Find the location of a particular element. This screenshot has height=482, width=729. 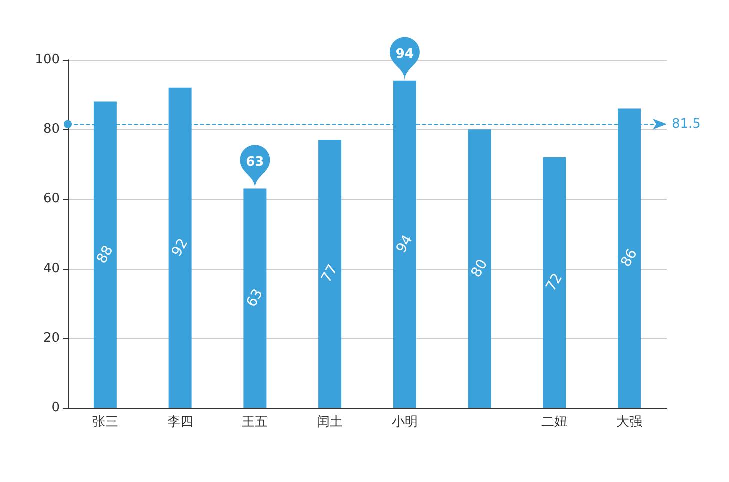

x-tick-label: 大强 is located at coordinates (629, 422).